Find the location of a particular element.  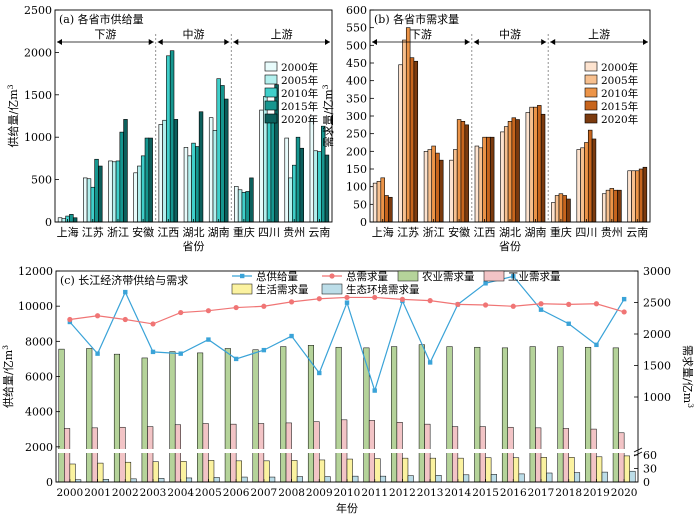

axis-break is located at coordinates (347, 451).